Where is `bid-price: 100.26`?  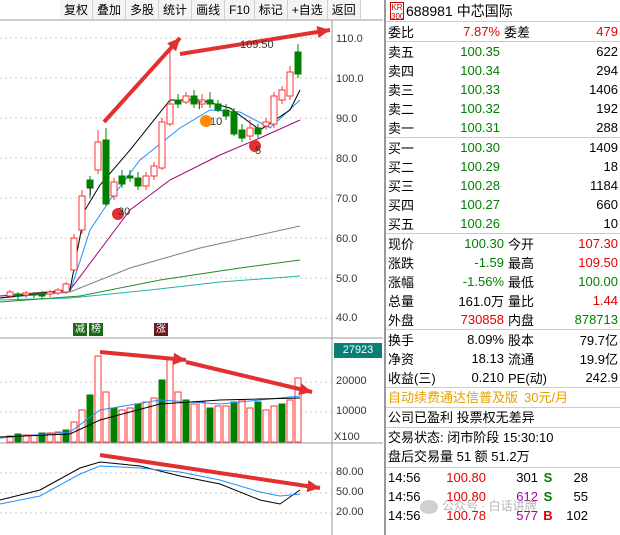 bid-price: 100.26 is located at coordinates (480, 223).